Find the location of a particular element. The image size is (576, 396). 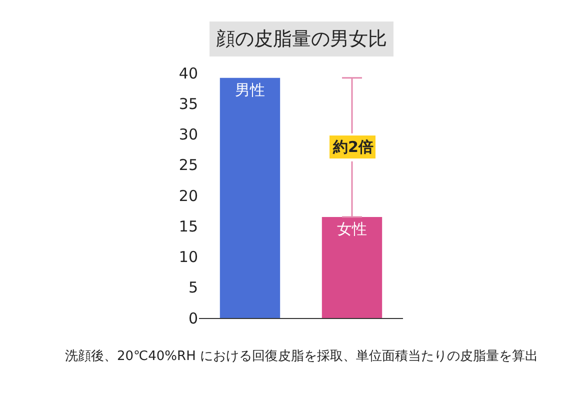

text: 洗顔後、20℃40%RH における回復皮脂を採取、単位面積当たりの皮脂量を算出 is located at coordinates (301, 356).